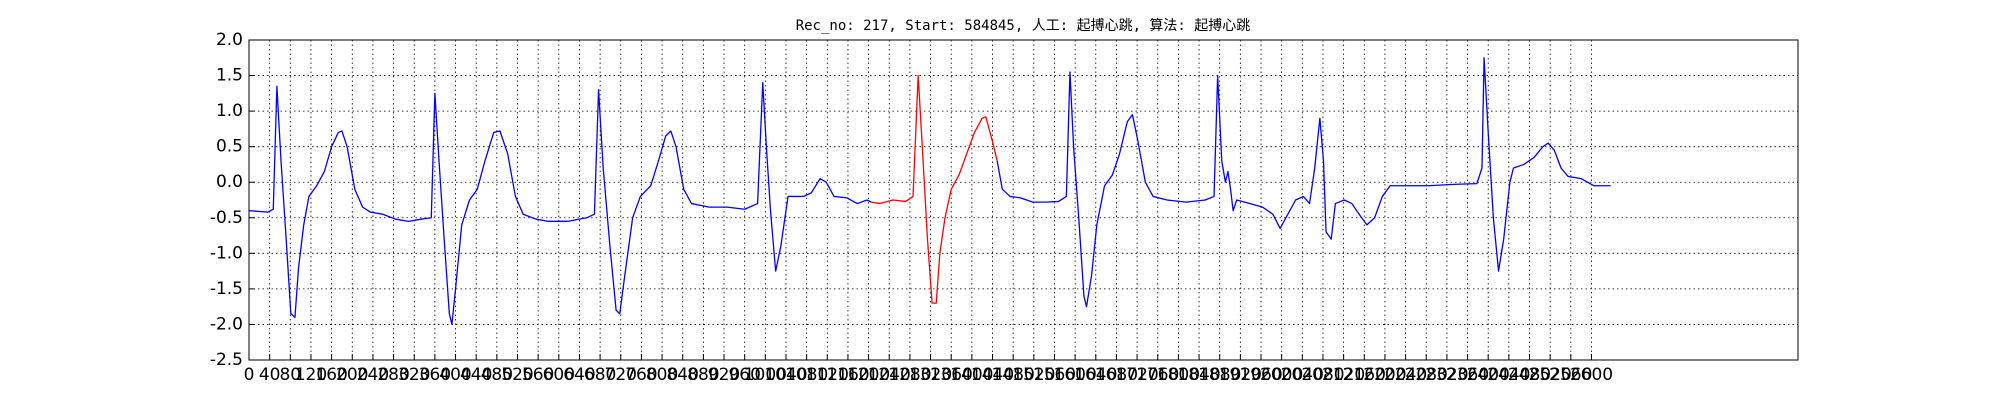  What do you see at coordinates (331, 375) in the screenshot?
I see `x-tick-label: 160` at bounding box center [331, 375].